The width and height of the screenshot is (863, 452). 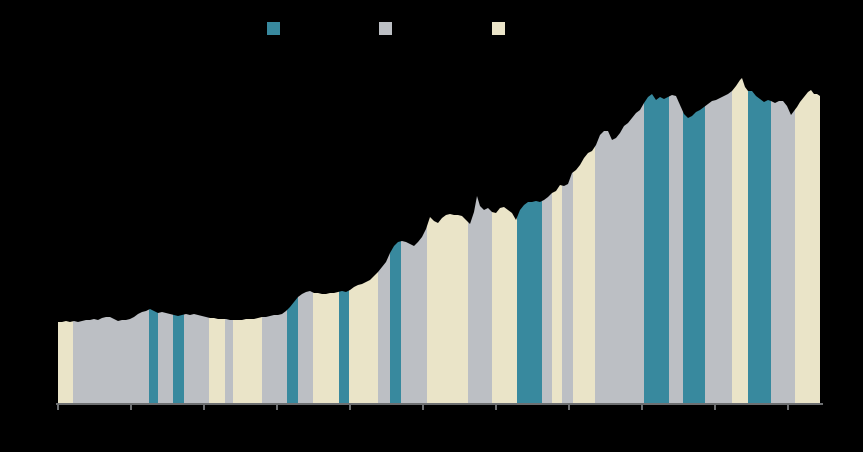 I want to click on legend-swatch-teal, so click(x=273, y=28).